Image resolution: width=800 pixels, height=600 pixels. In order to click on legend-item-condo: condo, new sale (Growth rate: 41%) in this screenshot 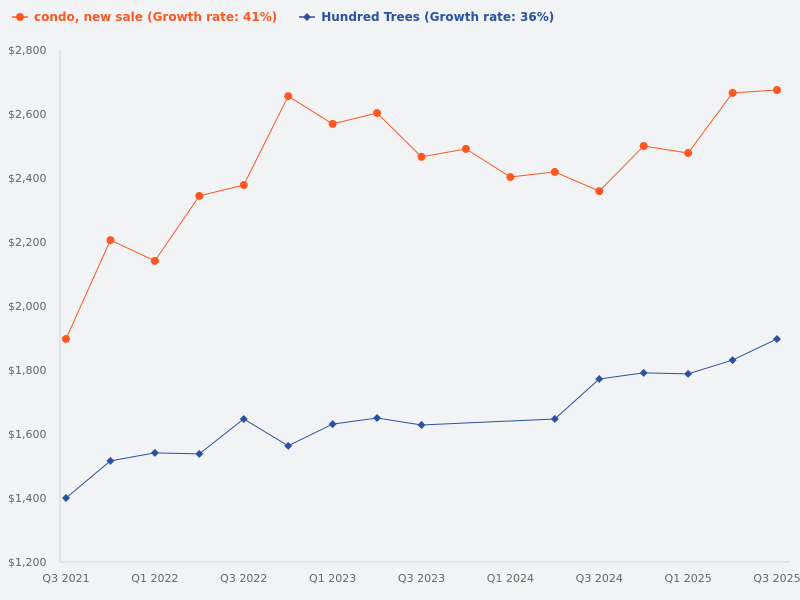, I will do `click(144, 17)`.